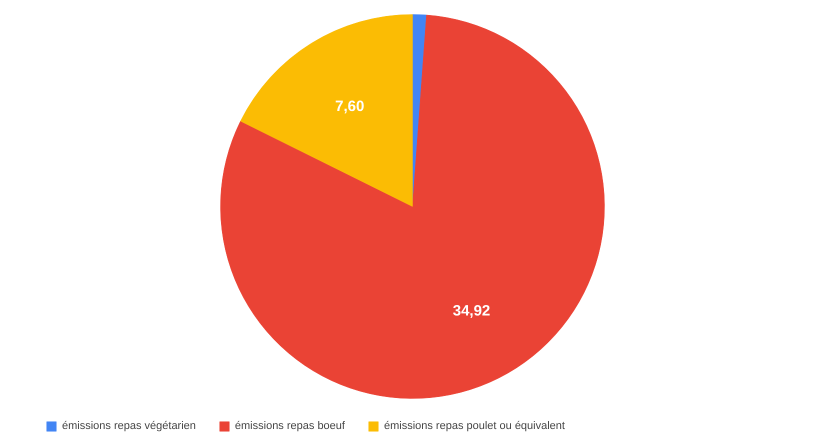 The width and height of the screenshot is (814, 434). I want to click on data-label: 7,60, so click(349, 106).